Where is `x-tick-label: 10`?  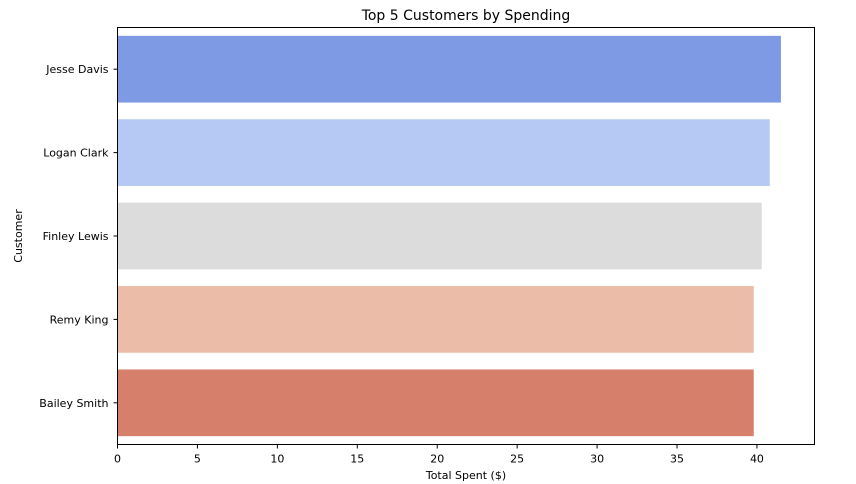
x-tick-label: 10 is located at coordinates (277, 459).